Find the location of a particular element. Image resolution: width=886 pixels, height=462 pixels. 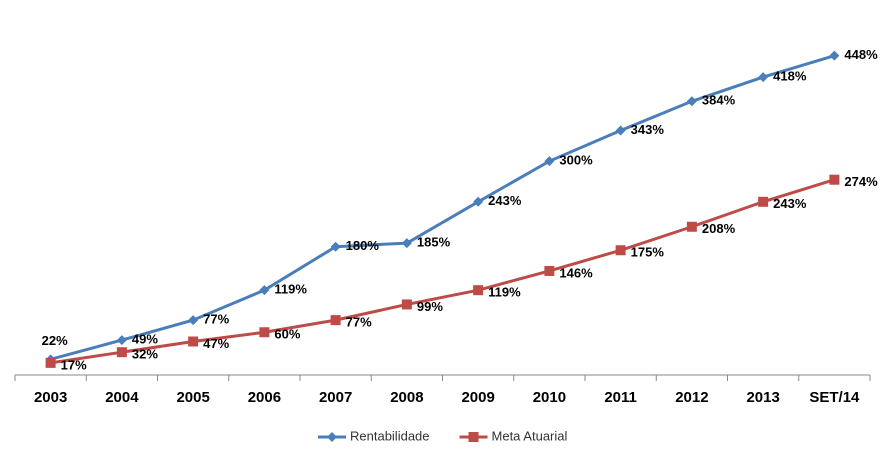

x-tick-label: 2013 is located at coordinates (762, 397).